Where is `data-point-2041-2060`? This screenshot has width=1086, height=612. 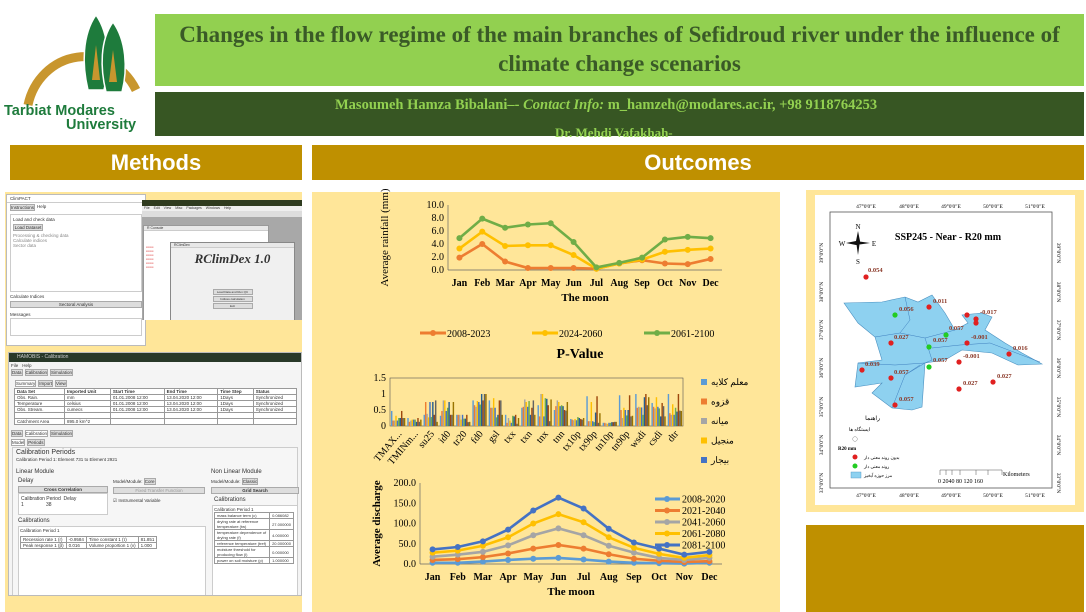
data-point-2041-2060 is located at coordinates (558, 528).